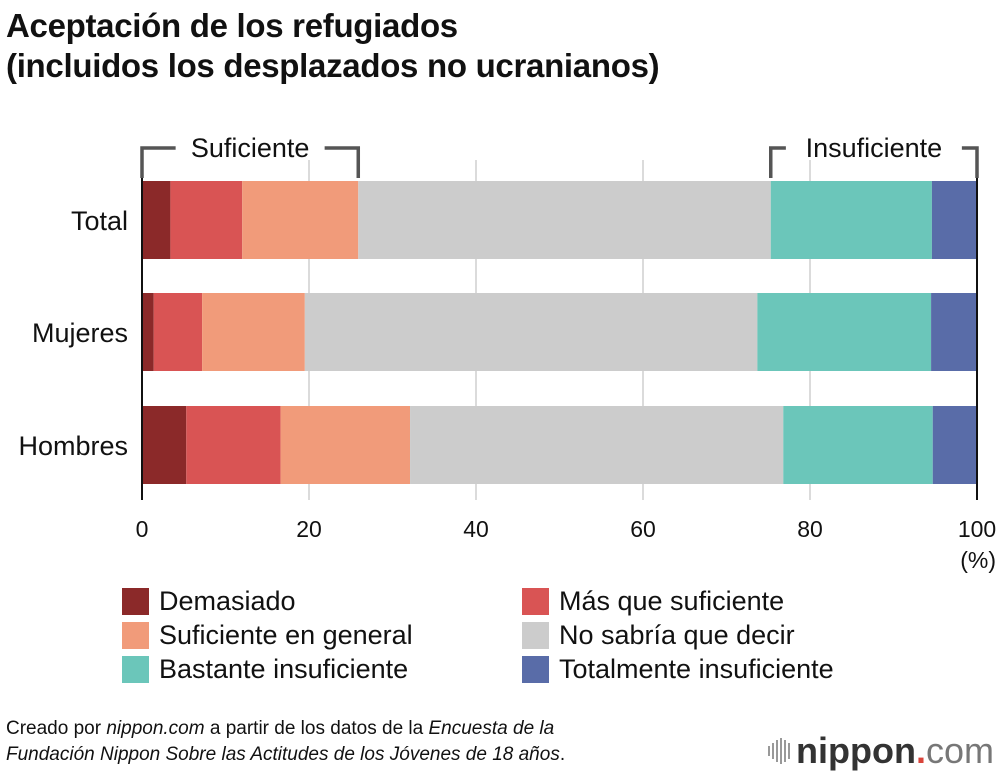 The image size is (1000, 776). I want to click on legend-item: Bastante insuficiente, so click(265, 669).